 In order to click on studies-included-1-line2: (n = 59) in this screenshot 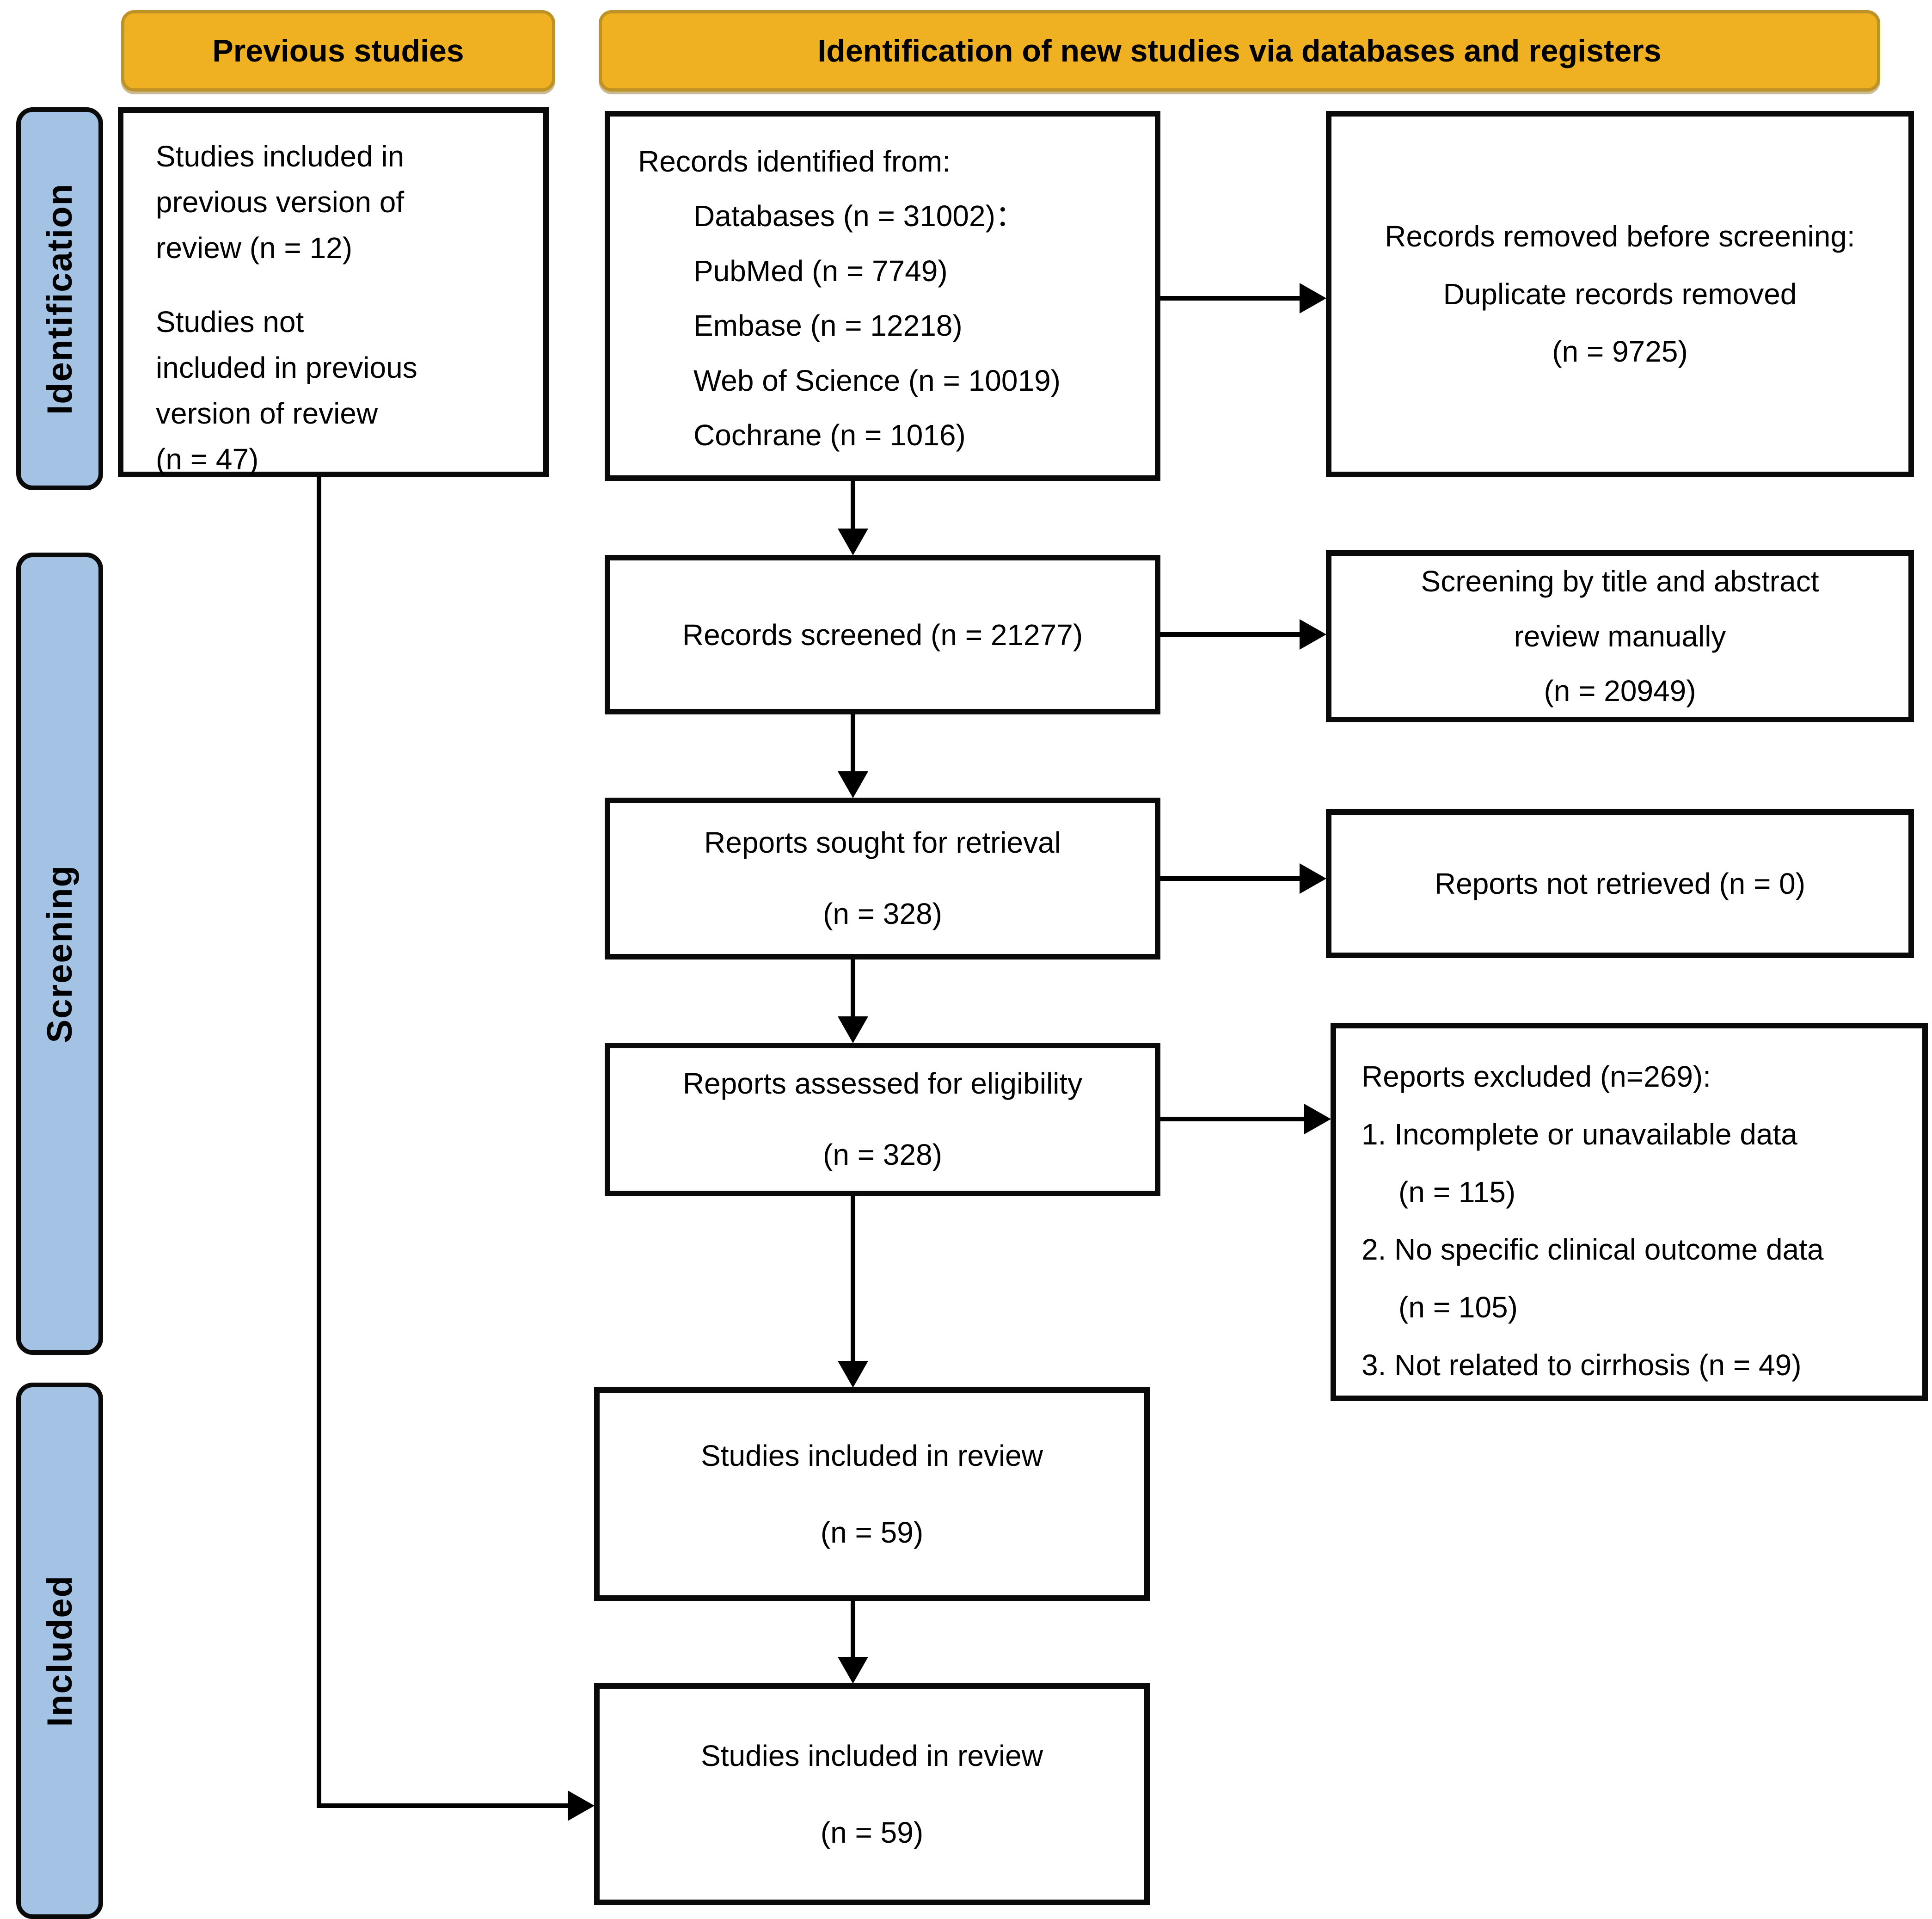, I will do `click(872, 1532)`.